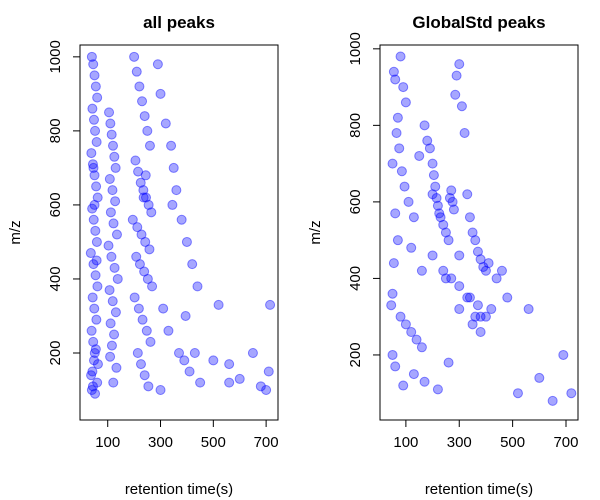 The image size is (600, 500). I want to click on x-axis-label: retention time(s), so click(479, 489).